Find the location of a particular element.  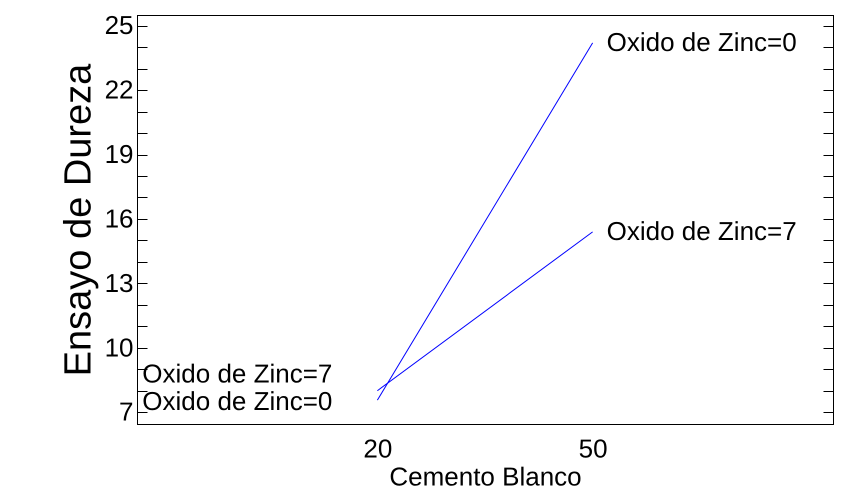

y-tick-label: 7 is located at coordinates (126, 411).